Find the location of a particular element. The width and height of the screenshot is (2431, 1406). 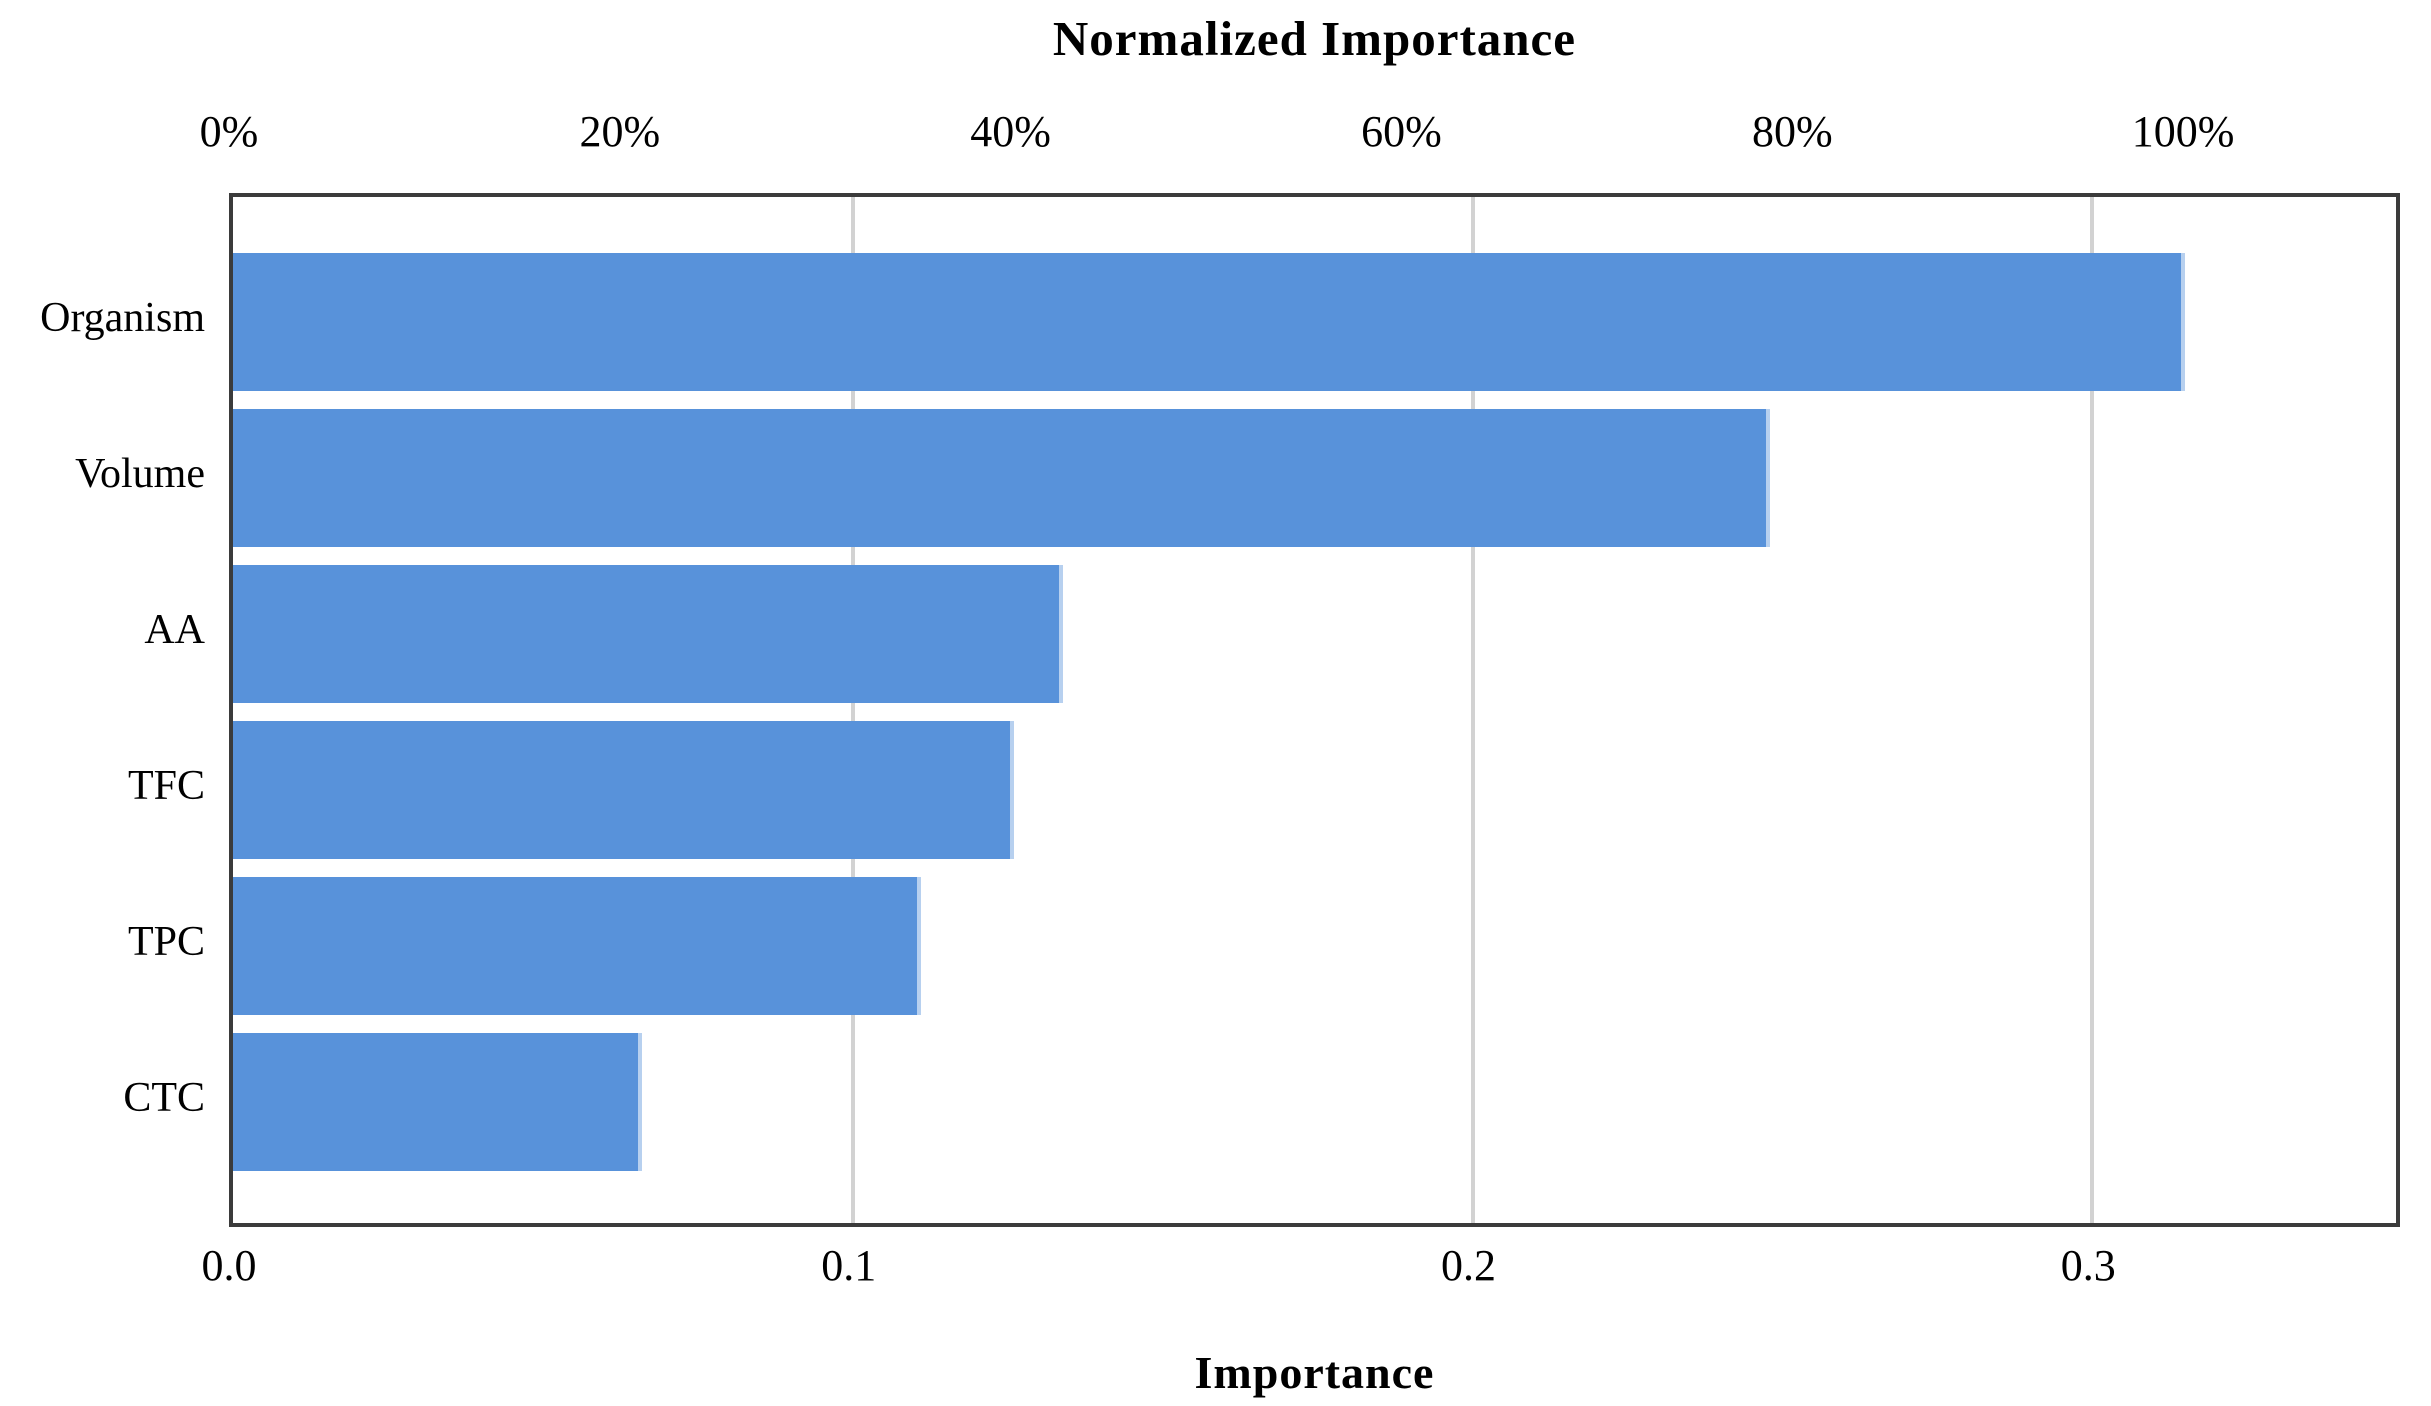

category-label-organism: Organism is located at coordinates (122, 318).